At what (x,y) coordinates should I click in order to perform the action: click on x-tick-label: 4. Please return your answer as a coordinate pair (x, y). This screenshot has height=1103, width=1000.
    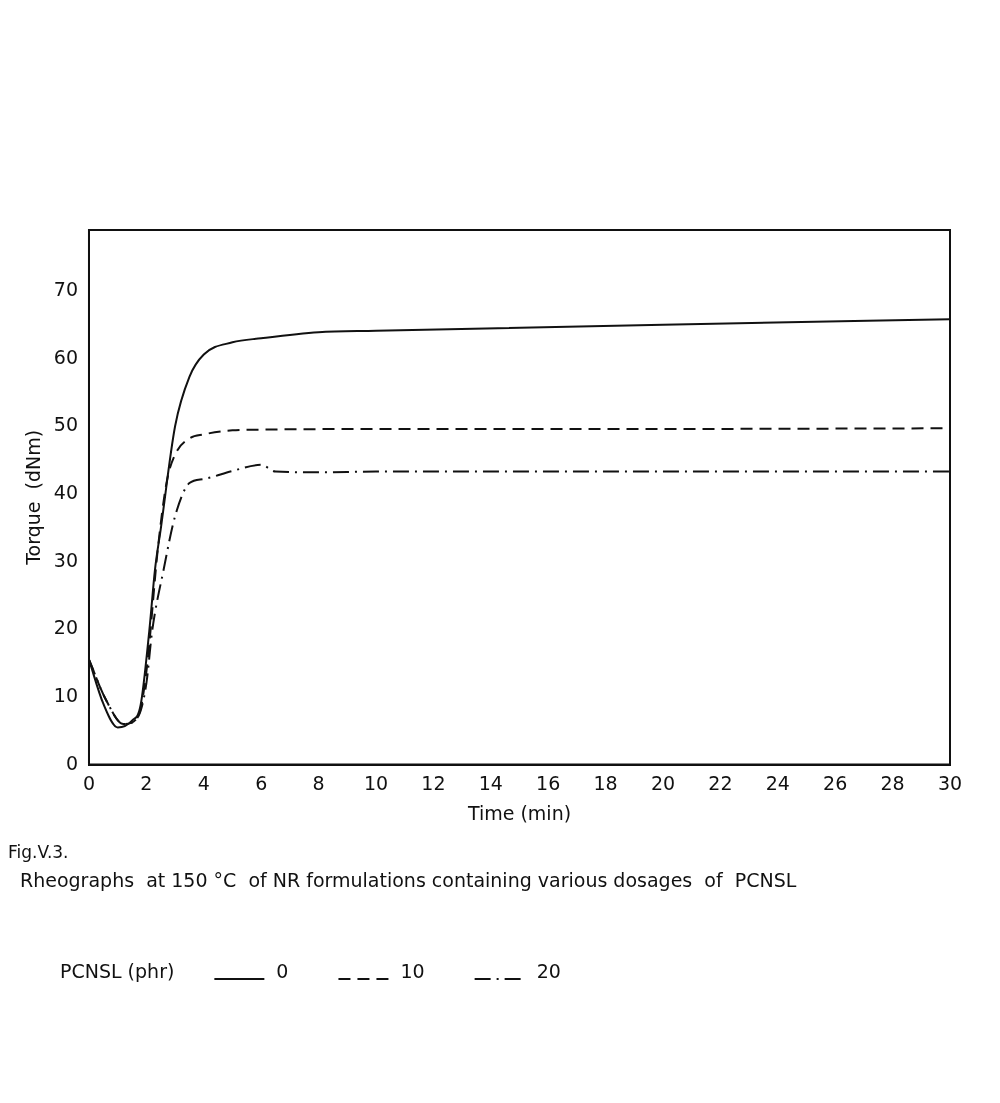
    Looking at the image, I should click on (203, 782).